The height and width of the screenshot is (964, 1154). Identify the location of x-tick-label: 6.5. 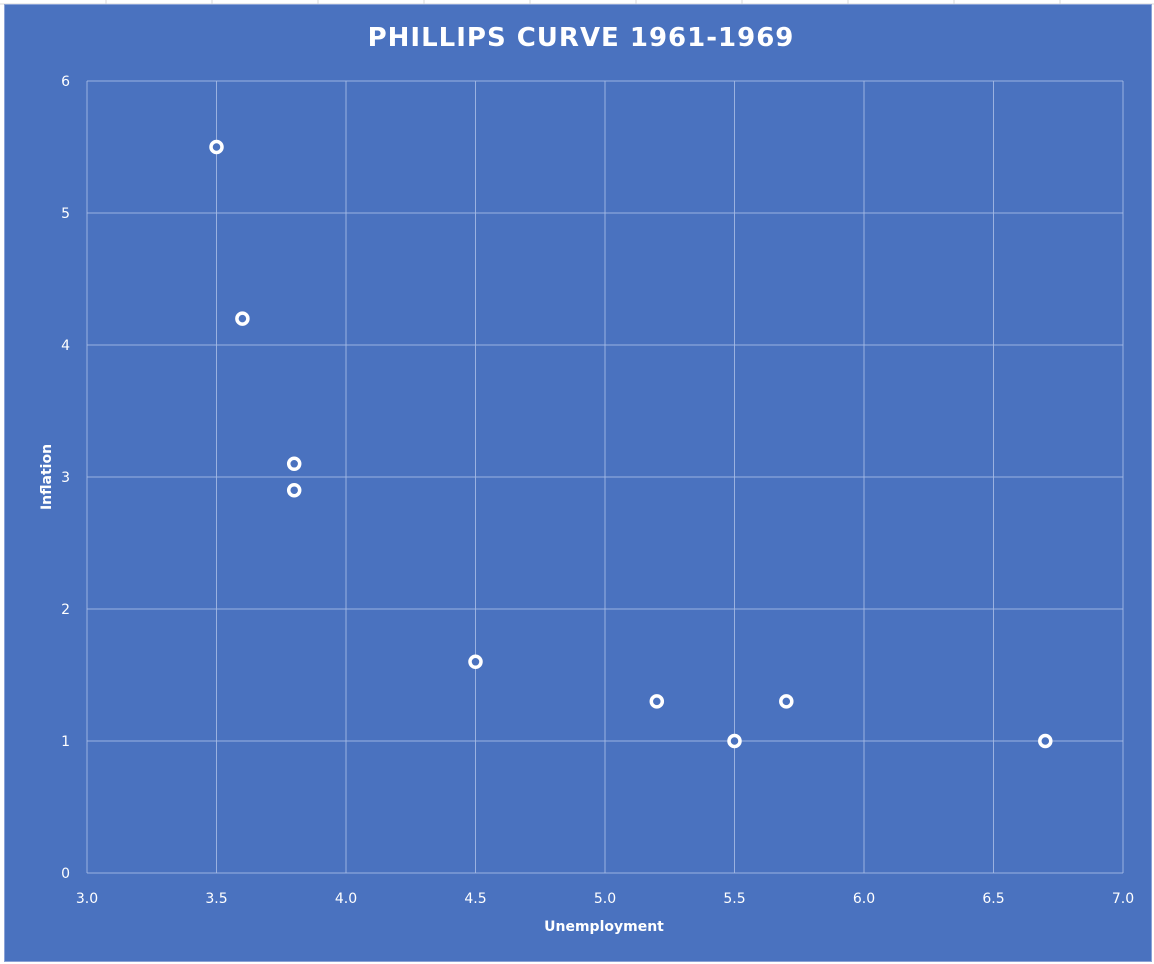
(993, 899).